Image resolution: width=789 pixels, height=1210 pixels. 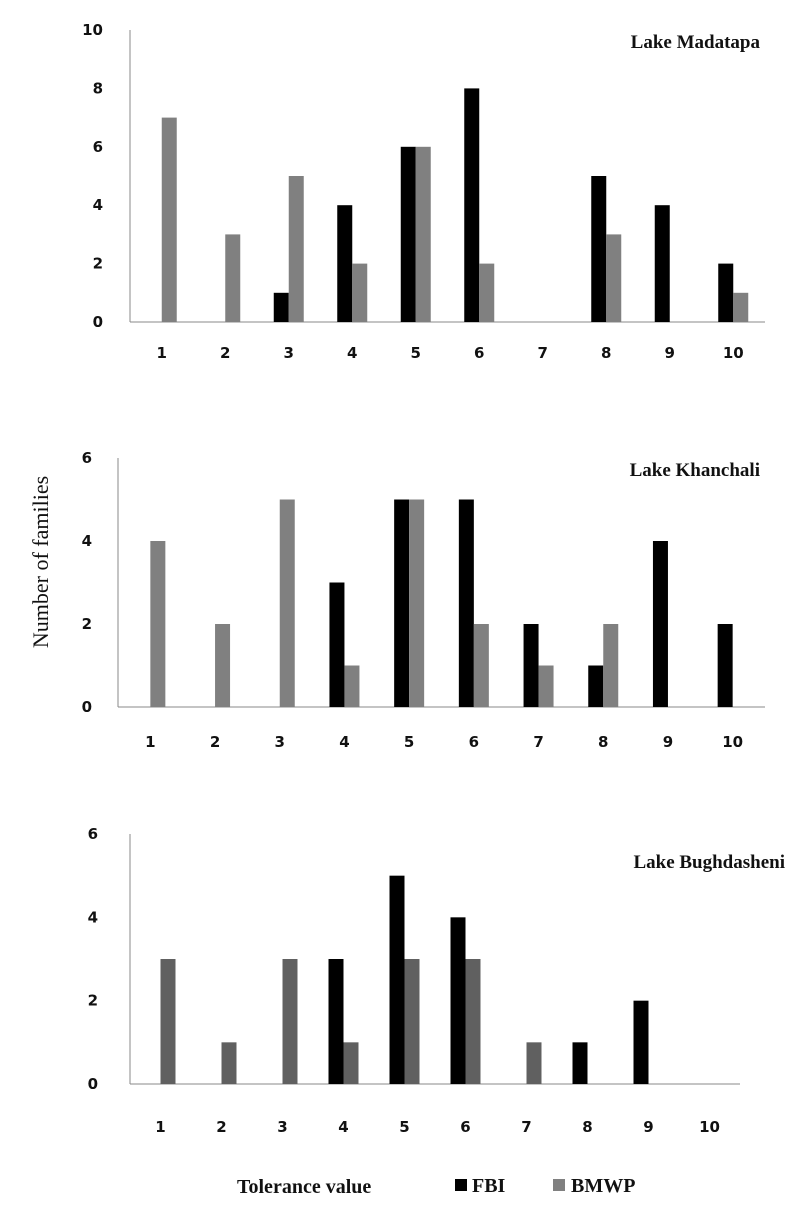 What do you see at coordinates (695, 470) in the screenshot?
I see `panel-title: Lake Khanchali` at bounding box center [695, 470].